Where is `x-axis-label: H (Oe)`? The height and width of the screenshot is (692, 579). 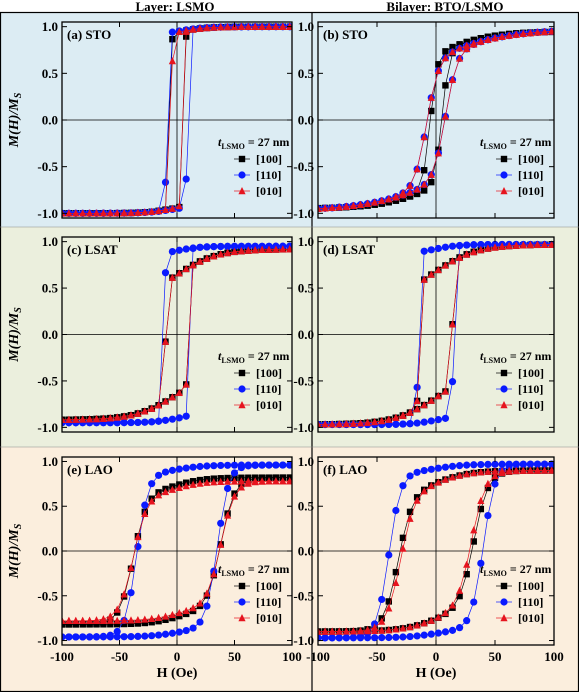 x-axis-label: H (Oe) is located at coordinates (436, 673).